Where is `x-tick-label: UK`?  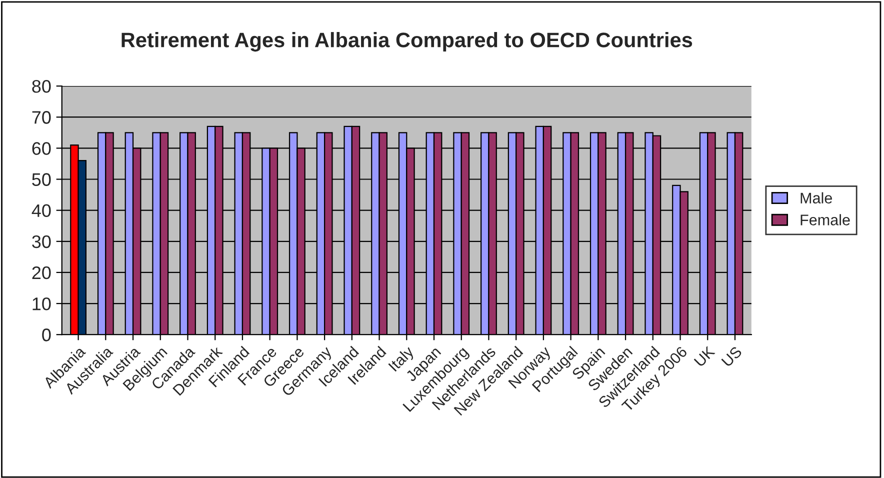
x-tick-label: UK is located at coordinates (705, 357).